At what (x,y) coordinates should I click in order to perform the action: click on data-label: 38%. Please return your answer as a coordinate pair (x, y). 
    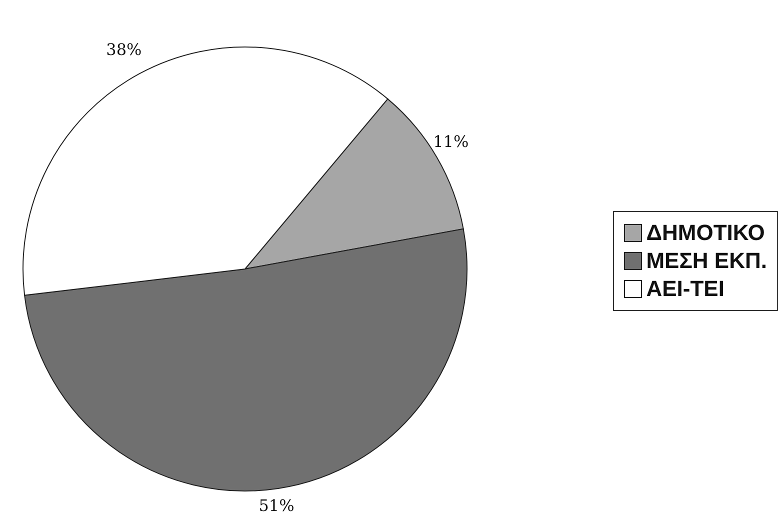
    Looking at the image, I should click on (124, 49).